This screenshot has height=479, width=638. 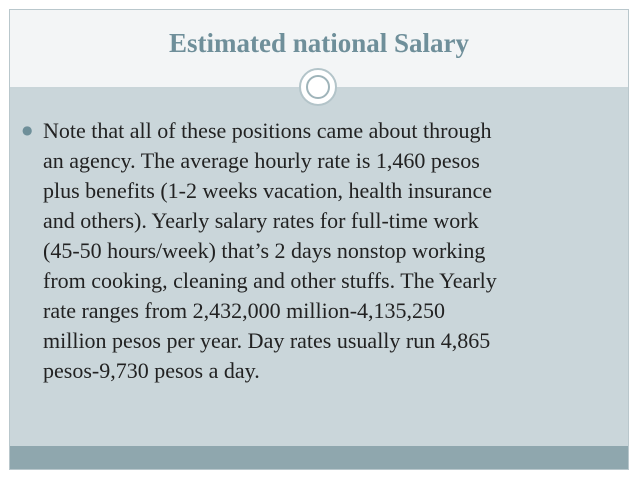 I want to click on slide-title: Estimated national Salary, so click(x=319, y=43).